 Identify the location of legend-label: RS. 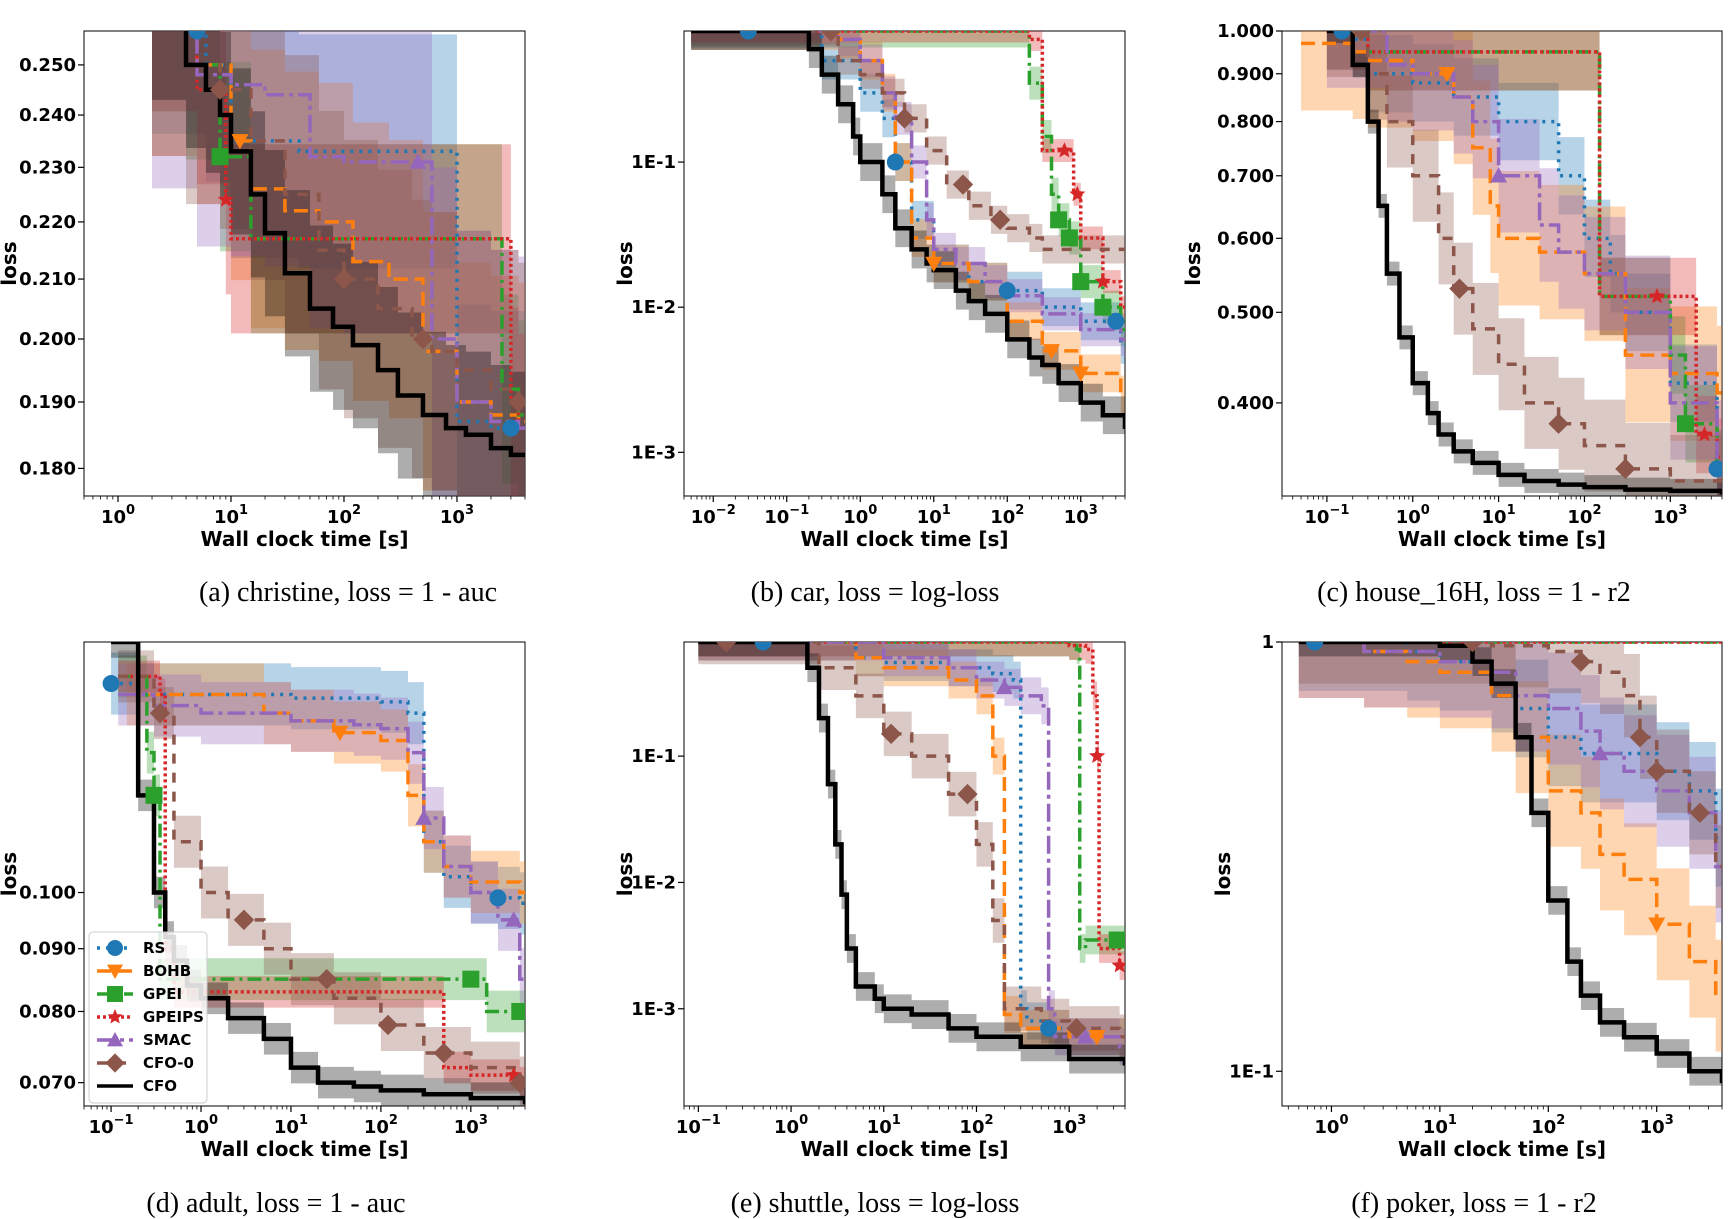
(154, 948).